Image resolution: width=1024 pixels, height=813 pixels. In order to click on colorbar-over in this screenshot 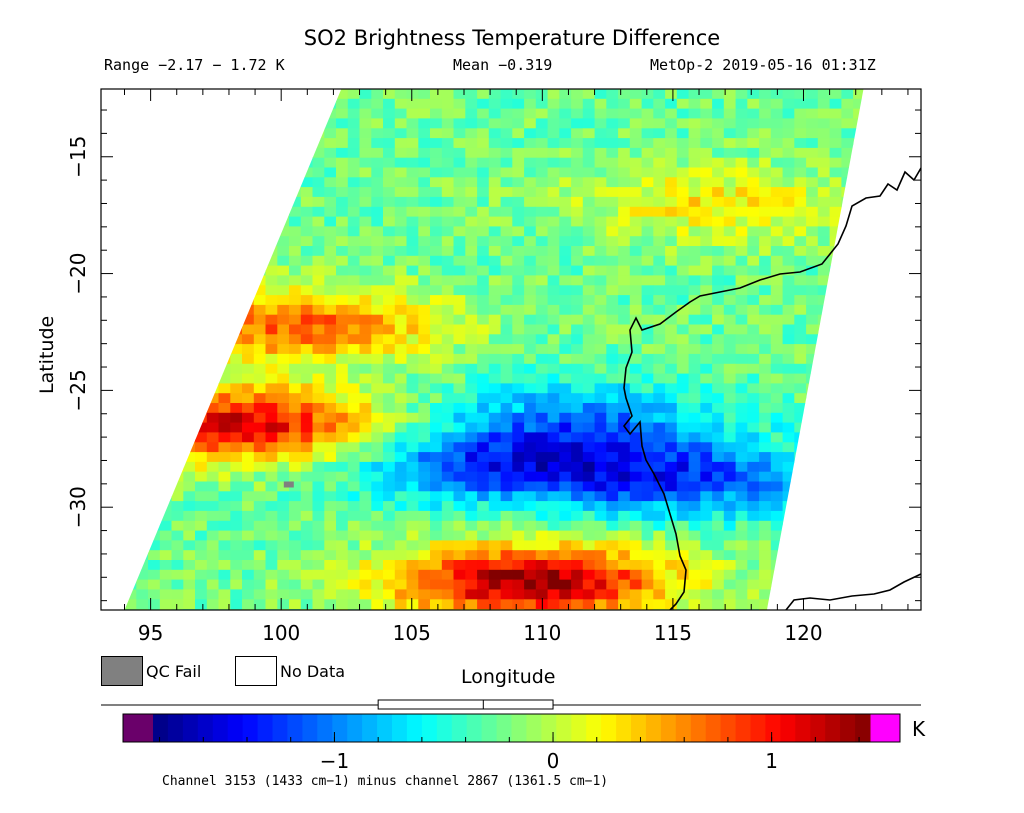, I will do `click(885, 728)`.